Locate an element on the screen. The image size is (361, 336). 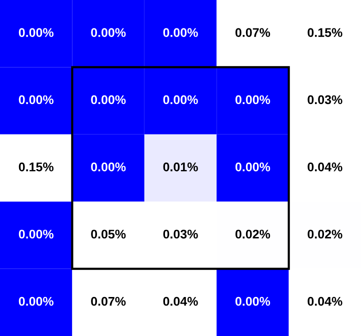
data-label: 0.05% is located at coordinates (108, 234).